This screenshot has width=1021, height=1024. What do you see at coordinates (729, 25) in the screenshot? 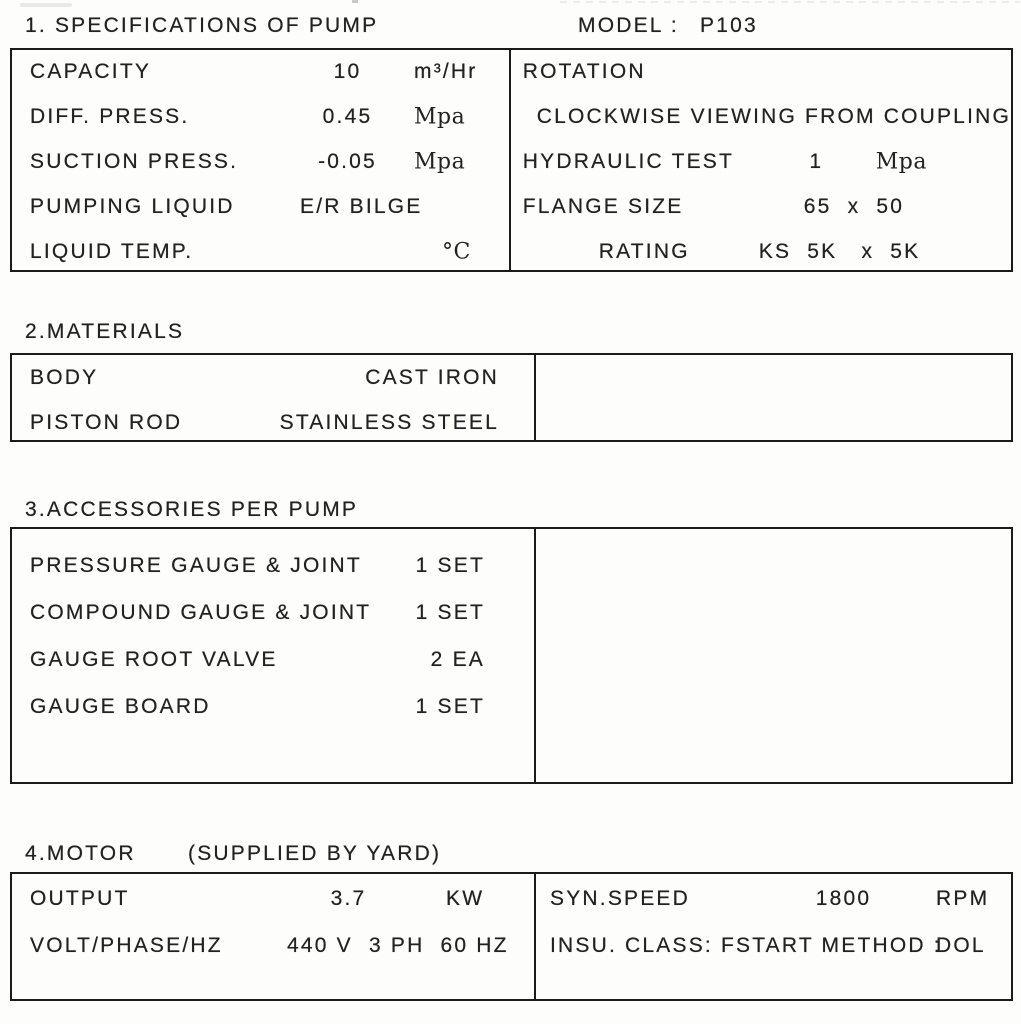
I see `model-value: P103` at bounding box center [729, 25].